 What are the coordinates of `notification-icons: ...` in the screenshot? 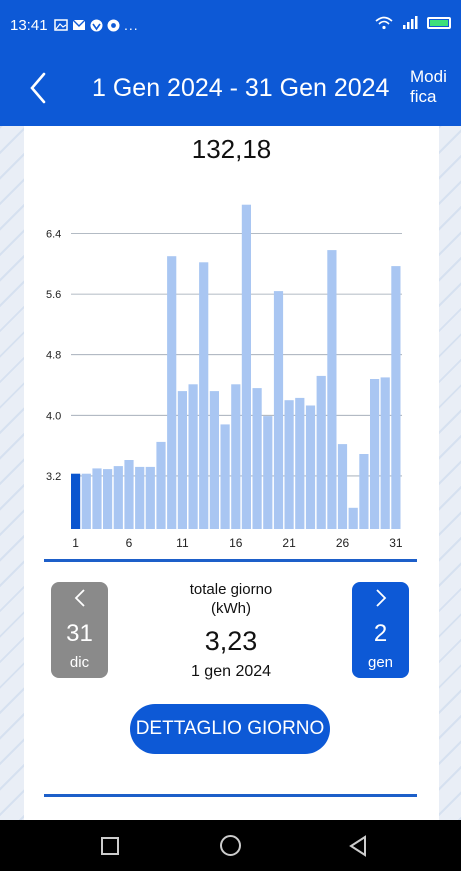 It's located at (96, 25).